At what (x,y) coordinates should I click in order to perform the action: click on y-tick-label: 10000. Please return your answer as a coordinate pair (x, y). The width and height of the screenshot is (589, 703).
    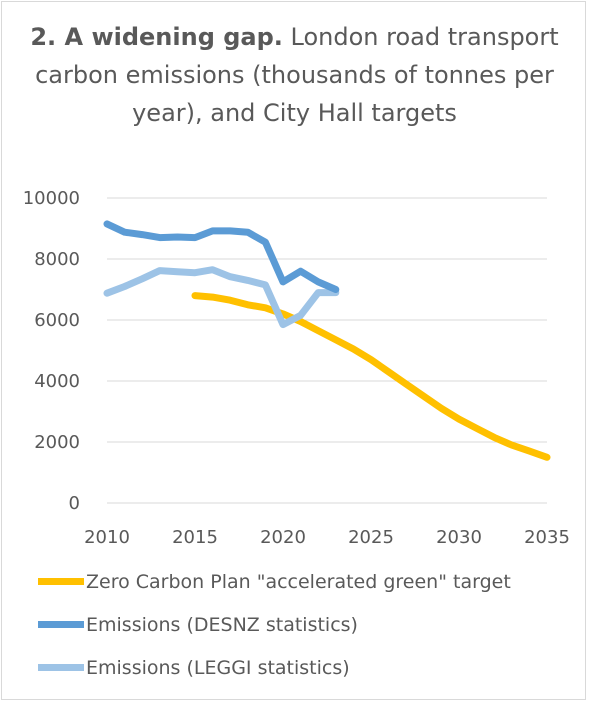
    Looking at the image, I should click on (51, 198).